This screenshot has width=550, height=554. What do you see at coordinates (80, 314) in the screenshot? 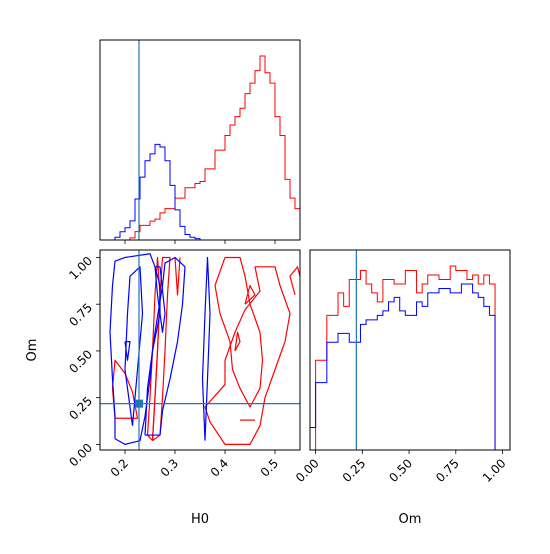
I see `joint-ytick-label: 0.75` at bounding box center [80, 314].